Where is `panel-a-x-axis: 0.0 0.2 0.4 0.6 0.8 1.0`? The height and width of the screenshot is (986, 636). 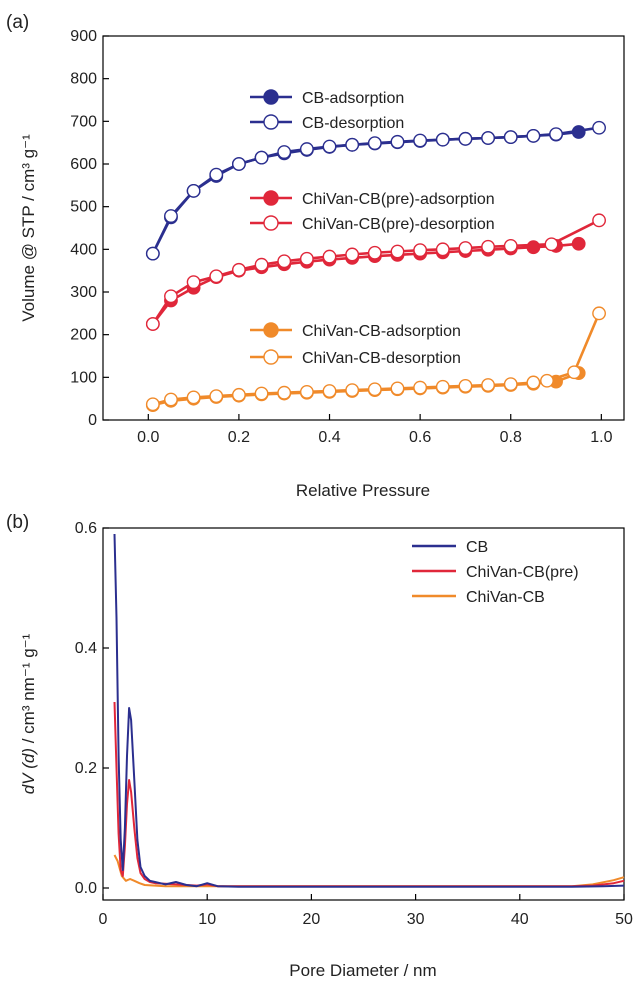 panel-a-x-axis: 0.0 0.2 0.4 0.6 0.8 1.0 is located at coordinates (375, 430).